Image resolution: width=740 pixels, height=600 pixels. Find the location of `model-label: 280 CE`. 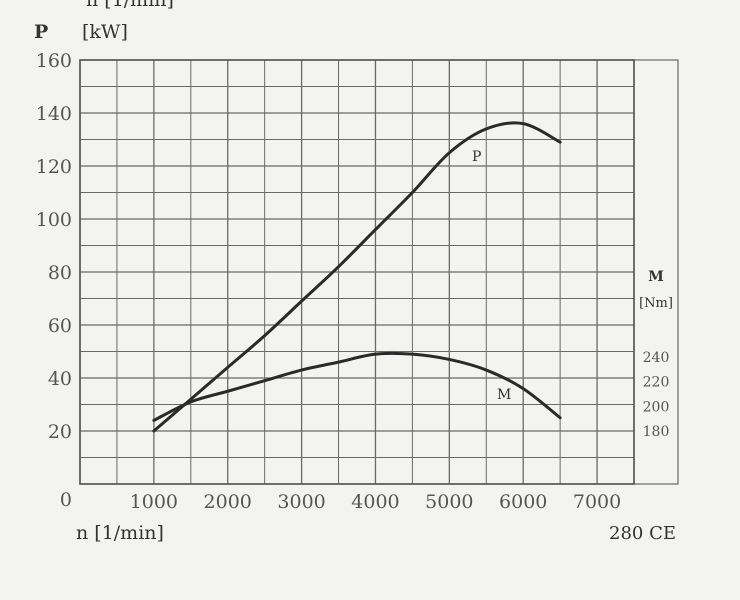

model-label: 280 CE is located at coordinates (642, 533).